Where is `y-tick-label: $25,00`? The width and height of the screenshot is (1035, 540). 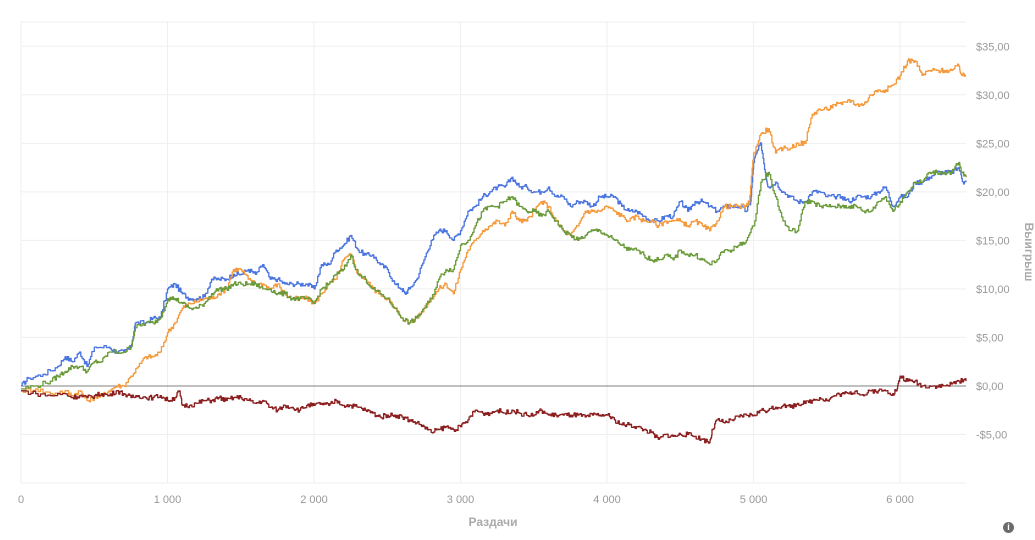 y-tick-label: $25,00 is located at coordinates (993, 144).